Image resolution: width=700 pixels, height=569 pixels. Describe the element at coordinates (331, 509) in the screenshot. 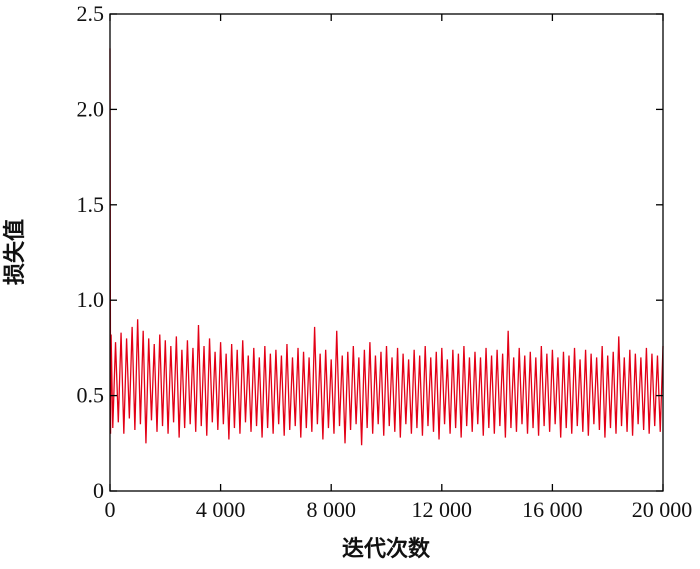

I see `x-tick-label: 8 000` at that location.